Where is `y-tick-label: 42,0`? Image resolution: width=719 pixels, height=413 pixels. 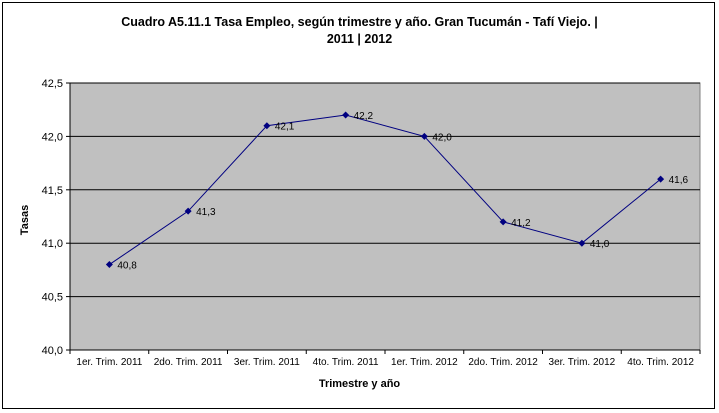 y-tick-label: 42,0 is located at coordinates (52, 137).